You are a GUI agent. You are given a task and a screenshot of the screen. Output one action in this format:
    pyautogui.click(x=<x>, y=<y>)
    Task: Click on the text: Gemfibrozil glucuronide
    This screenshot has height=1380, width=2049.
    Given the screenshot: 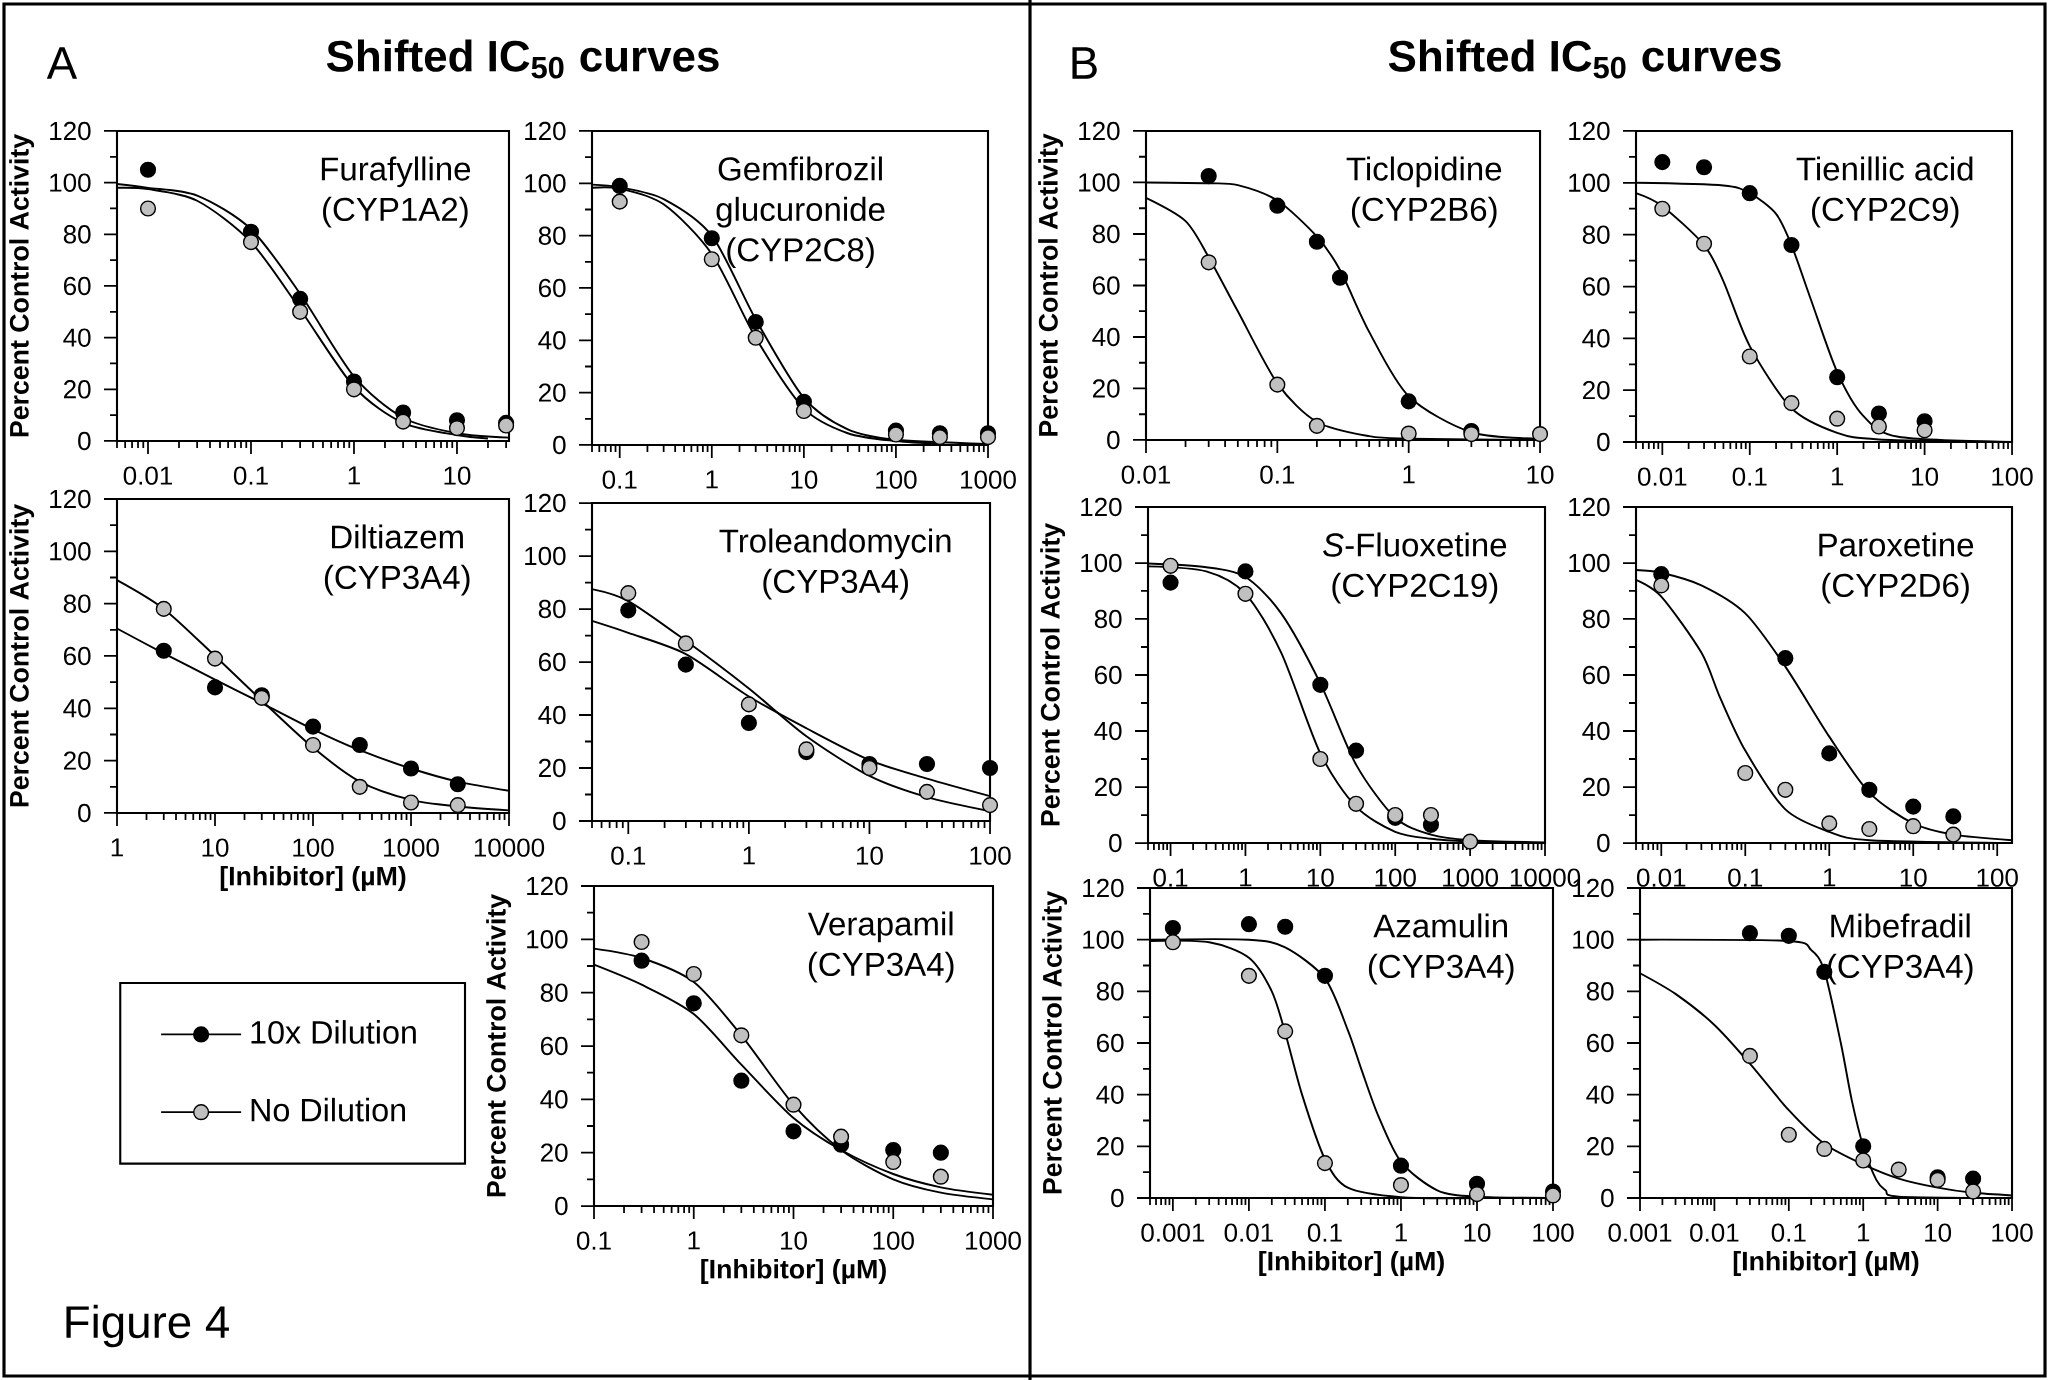 What is the action you would take?
    pyautogui.click(x=800, y=192)
    